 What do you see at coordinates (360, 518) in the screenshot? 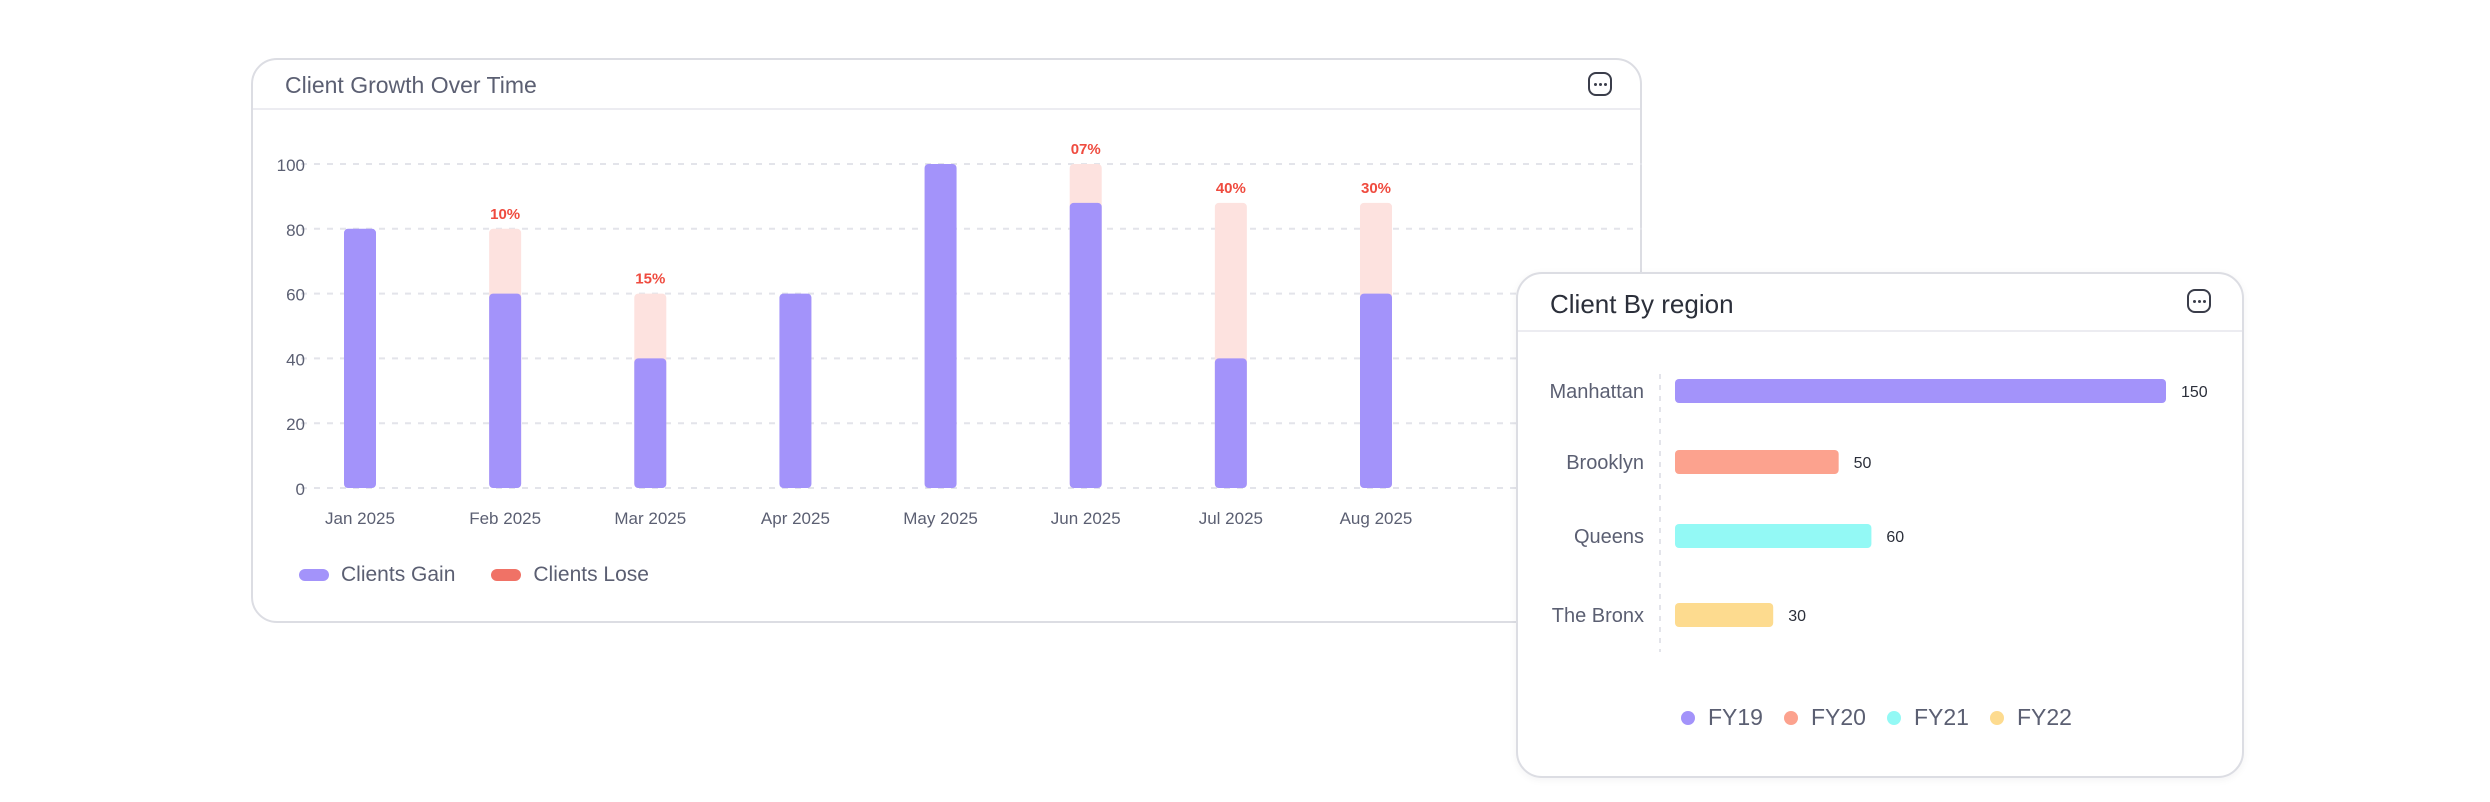
I see `x-tick-label: Jan 2025` at bounding box center [360, 518].